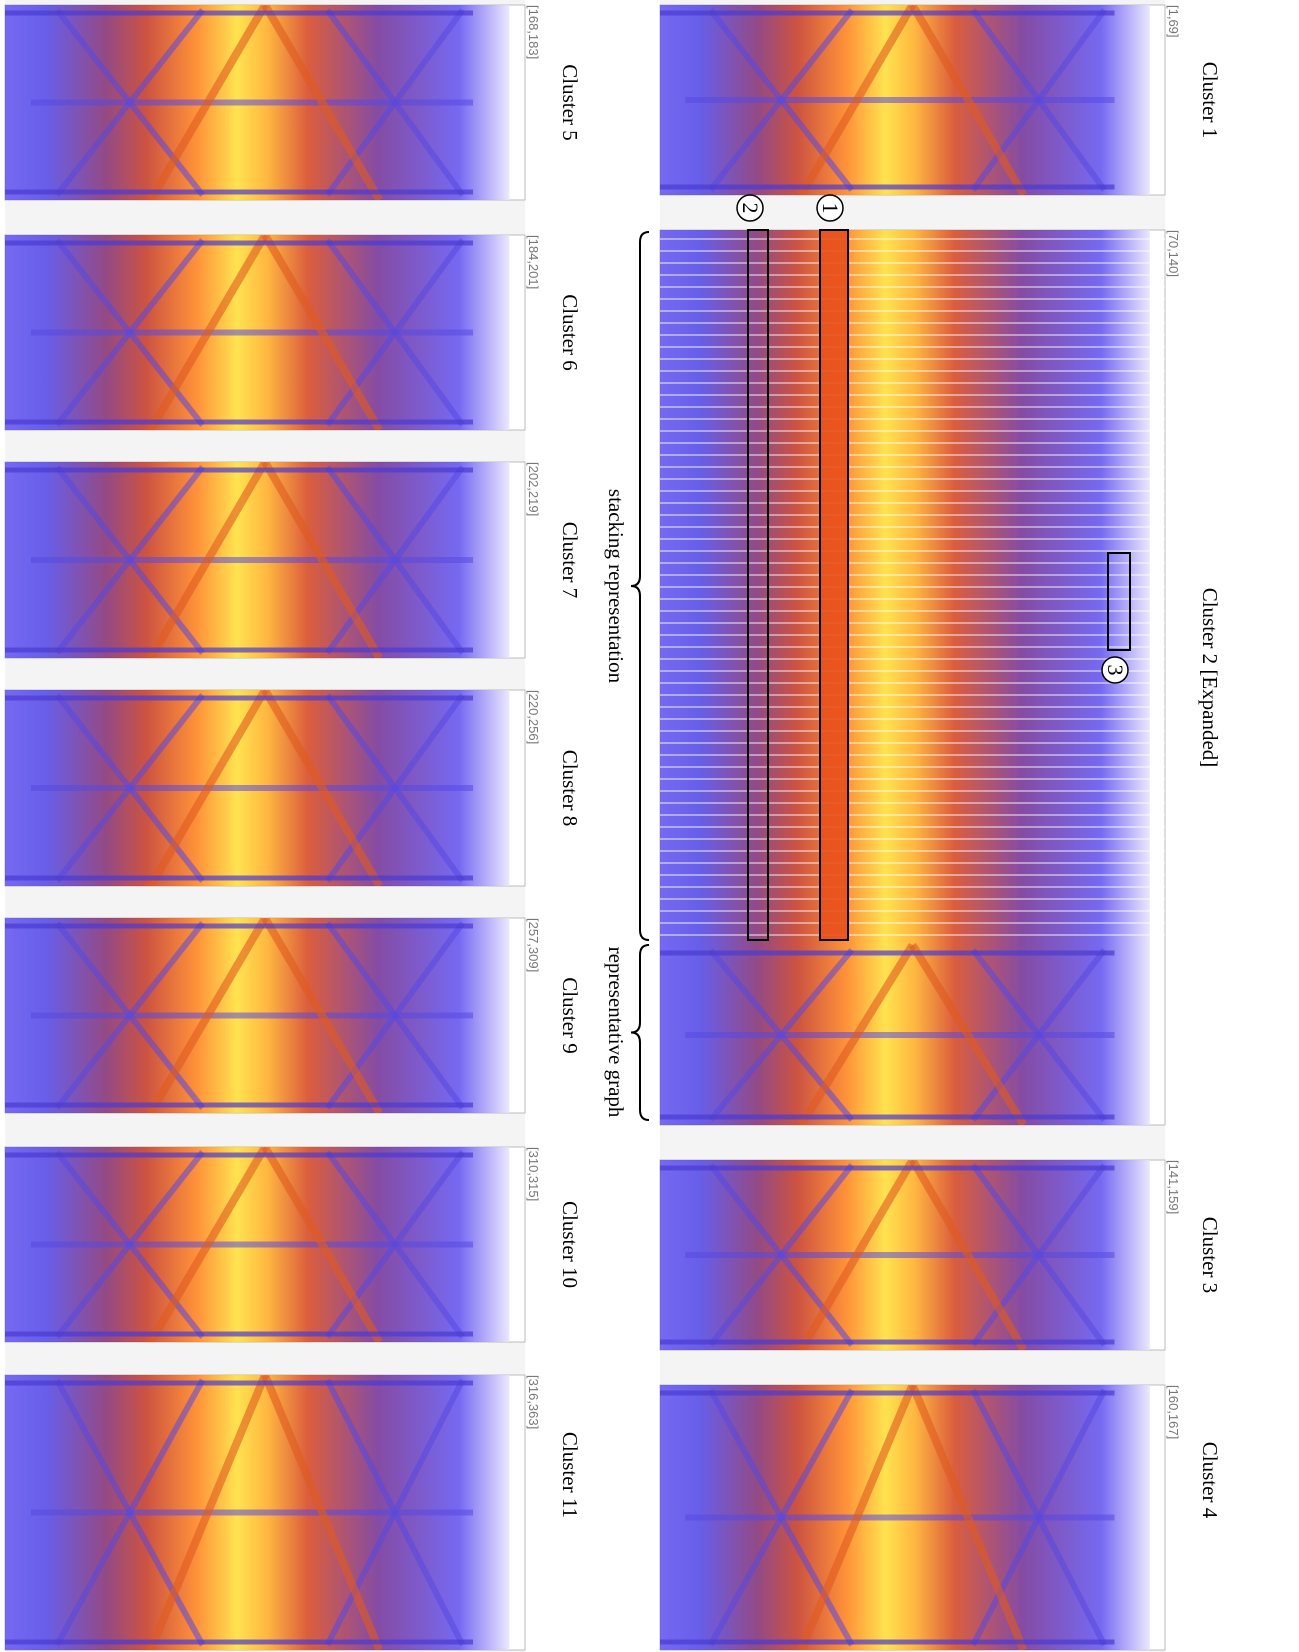 This screenshot has width=1299, height=1652. I want to click on cluster-range: [316,363], so click(533, 1402).